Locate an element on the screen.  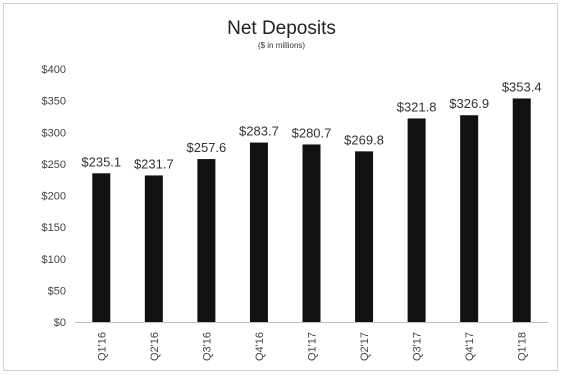
x-tick-label: Q3'17 is located at coordinates (418, 346).